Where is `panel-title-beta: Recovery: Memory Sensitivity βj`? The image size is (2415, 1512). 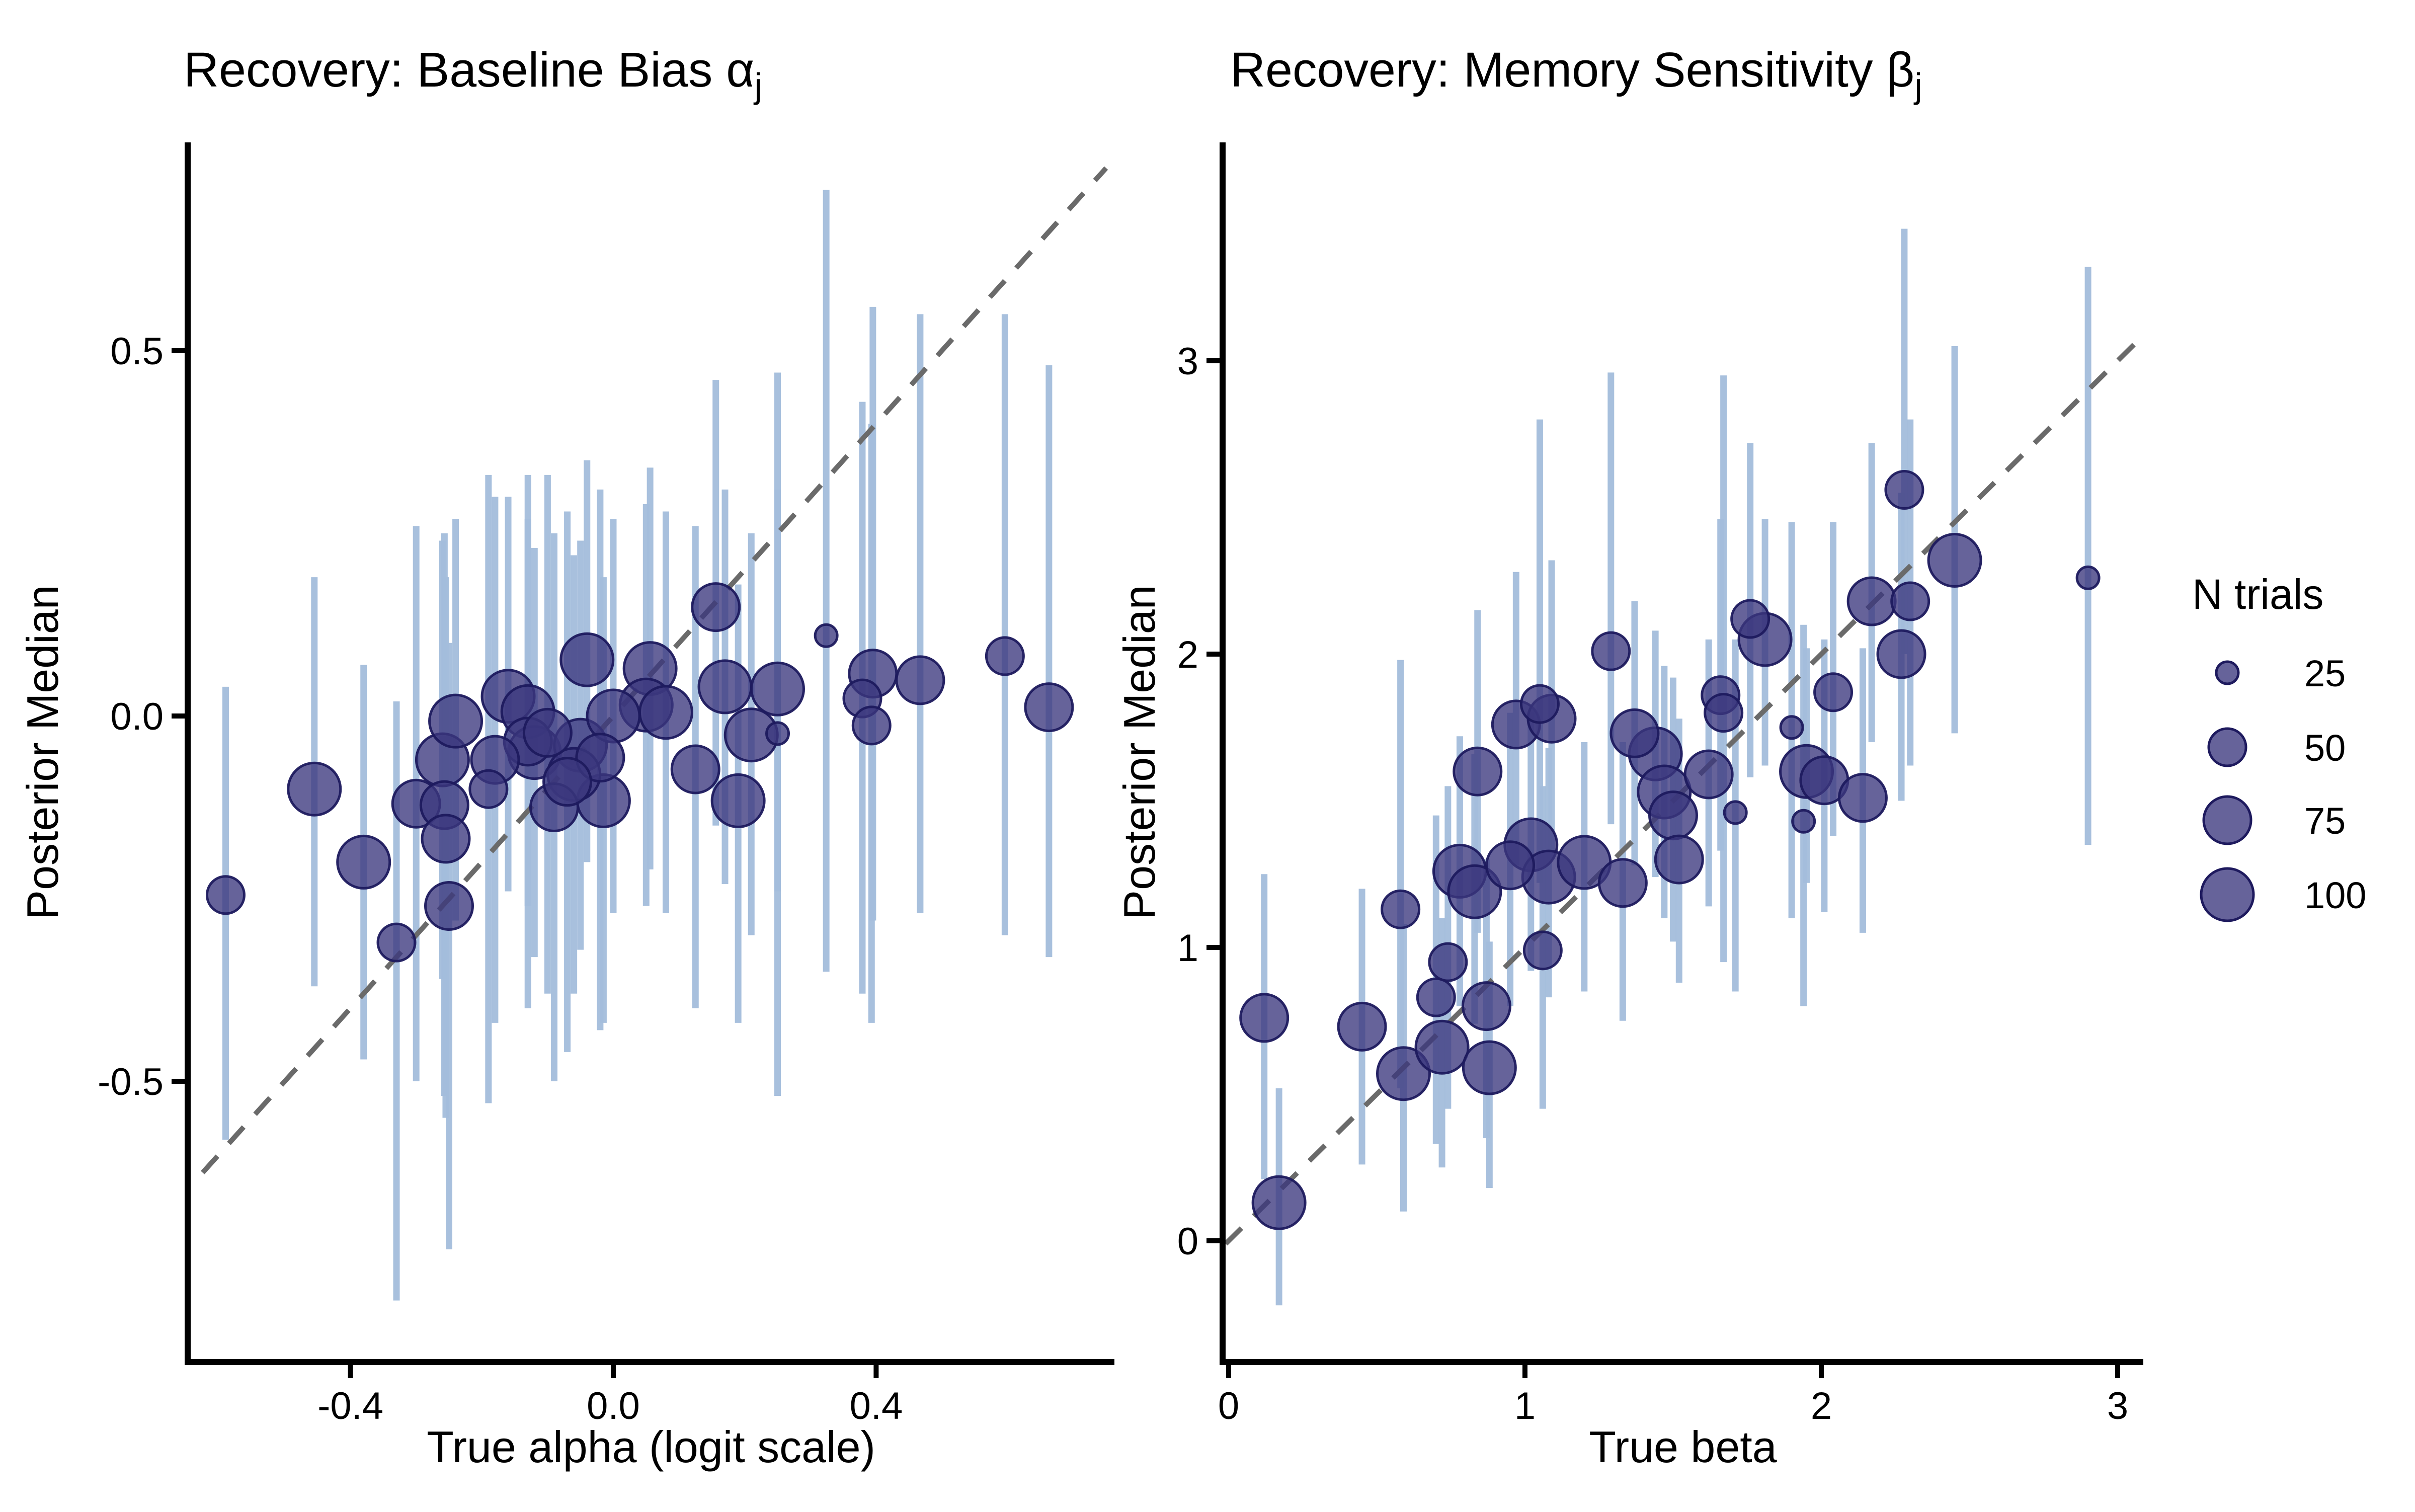 panel-title-beta: Recovery: Memory Sensitivity βj is located at coordinates (1576, 73).